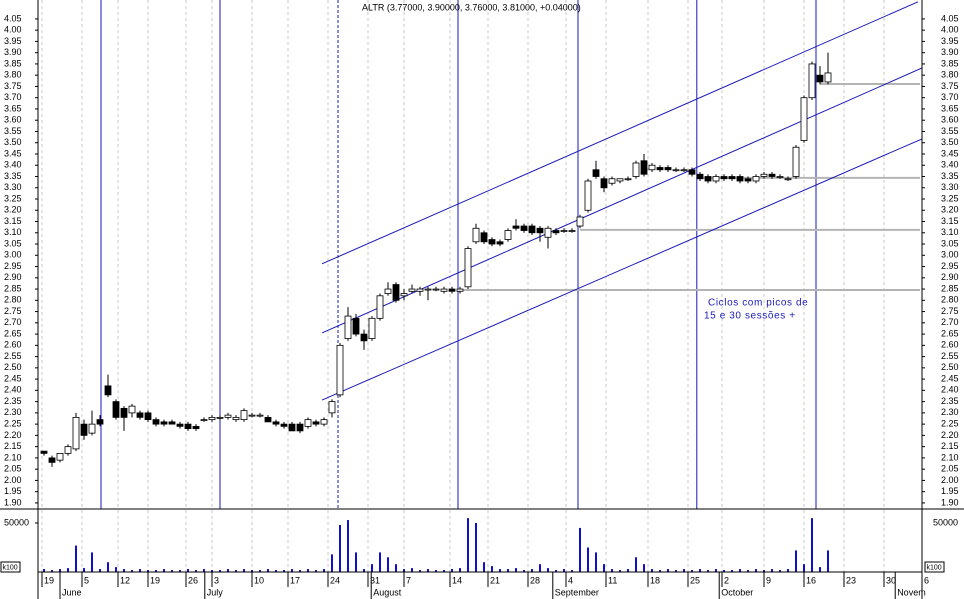 This screenshot has width=964, height=599. What do you see at coordinates (155, 580) in the screenshot?
I see `x-tick-label: 19` at bounding box center [155, 580].